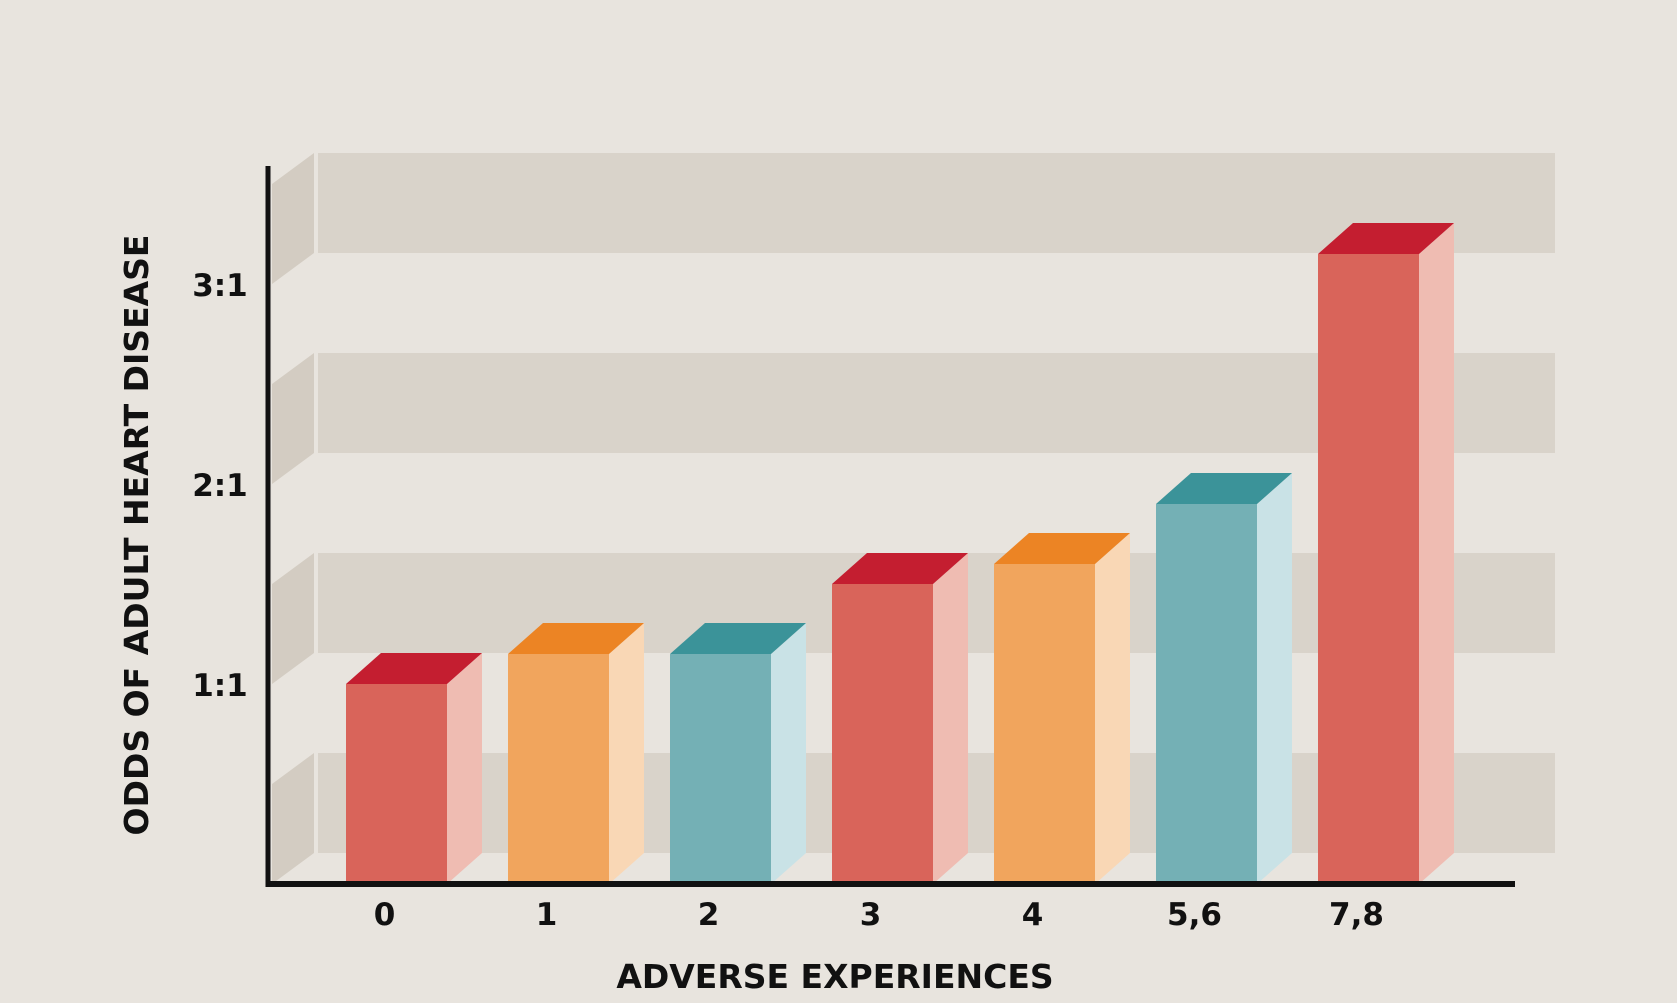 This screenshot has height=1007, width=1677. What do you see at coordinates (220, 286) in the screenshot?
I see `y-tick-label: 3:1` at bounding box center [220, 286].